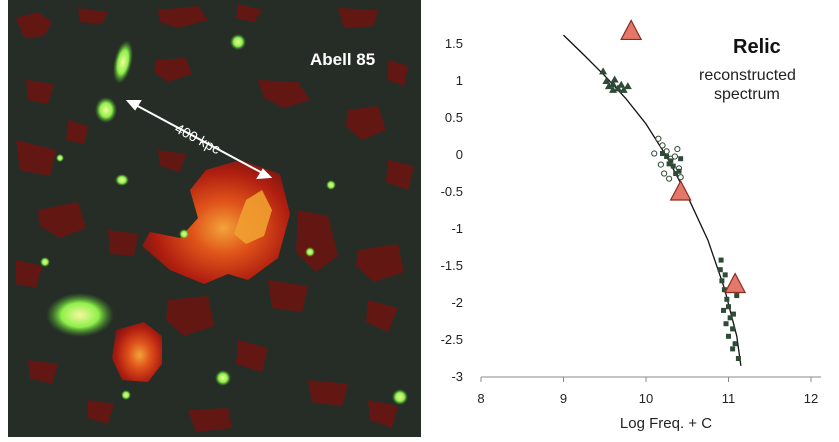 The height and width of the screenshot is (442, 839). I want to click on data-points, so click(673, 190).